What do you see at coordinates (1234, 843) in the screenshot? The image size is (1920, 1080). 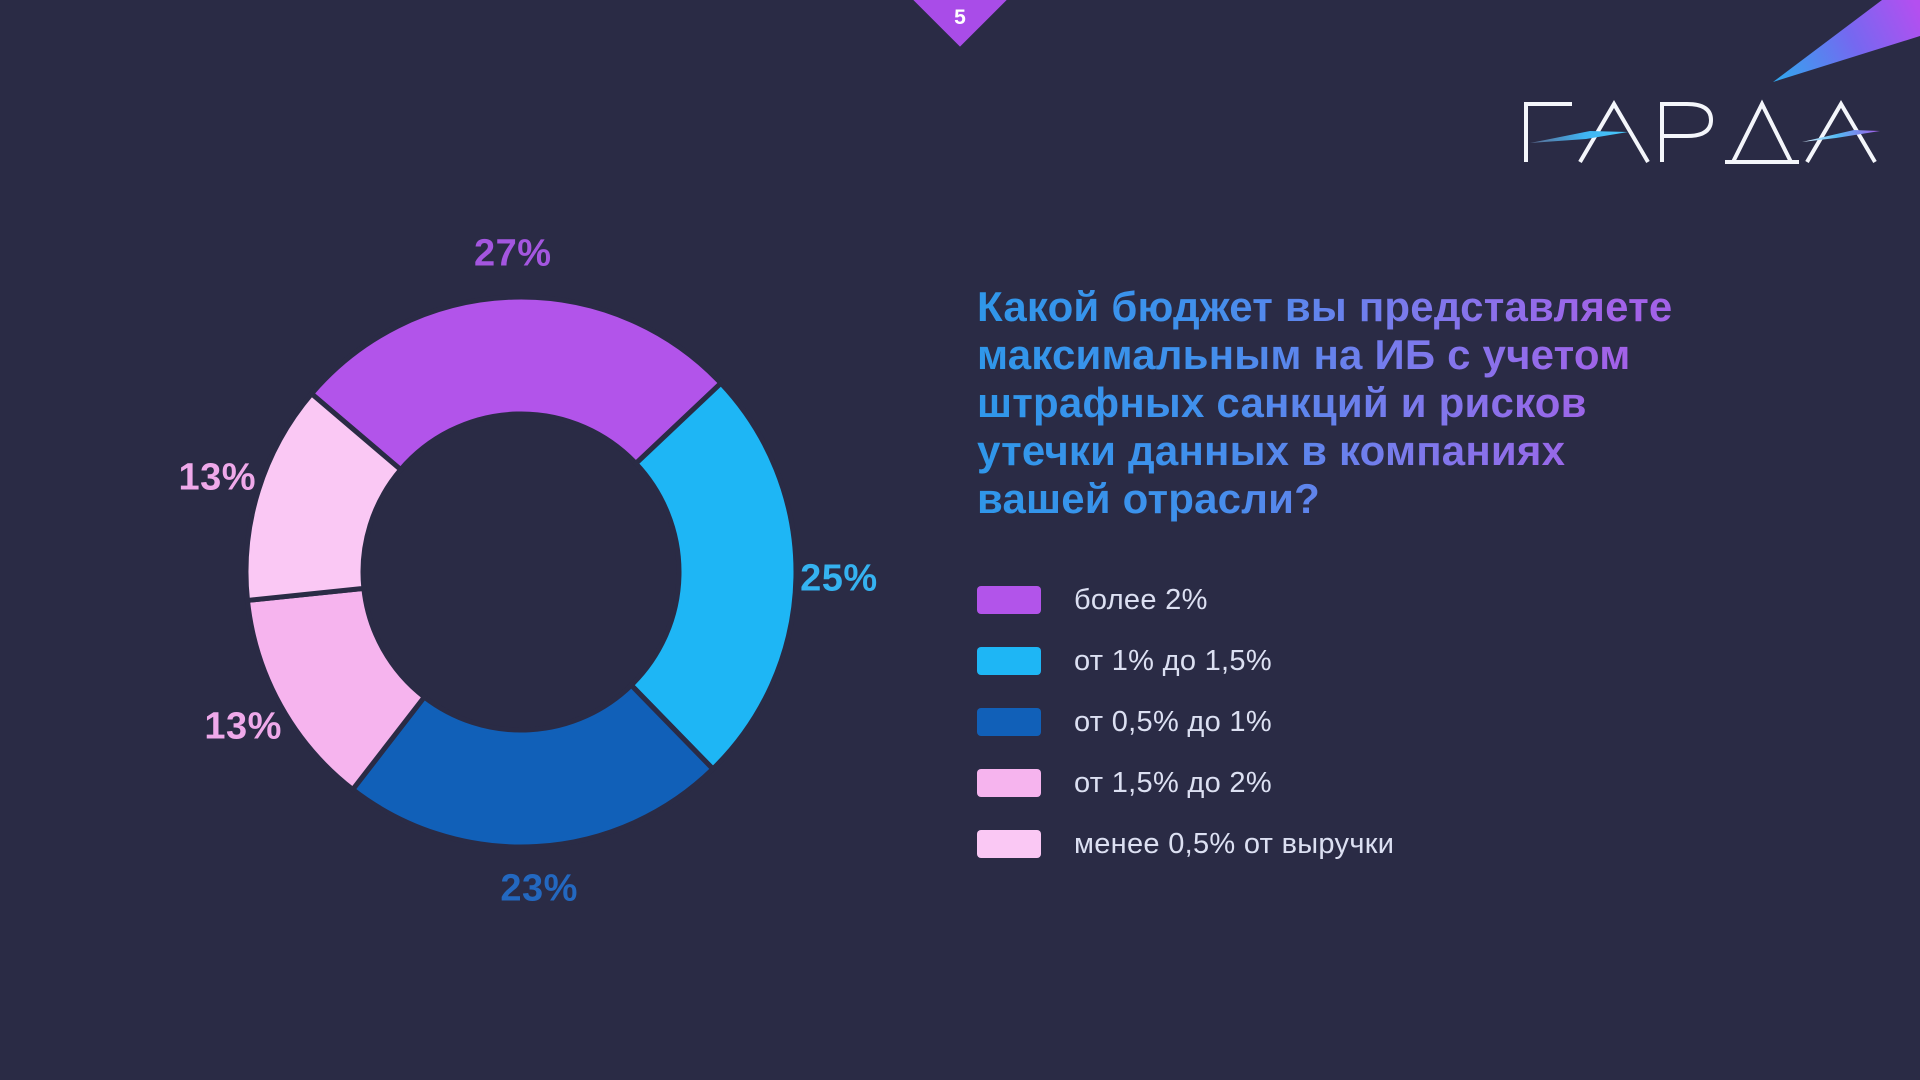 I see `legend-item-label: менее 0,5% от выручки` at bounding box center [1234, 843].